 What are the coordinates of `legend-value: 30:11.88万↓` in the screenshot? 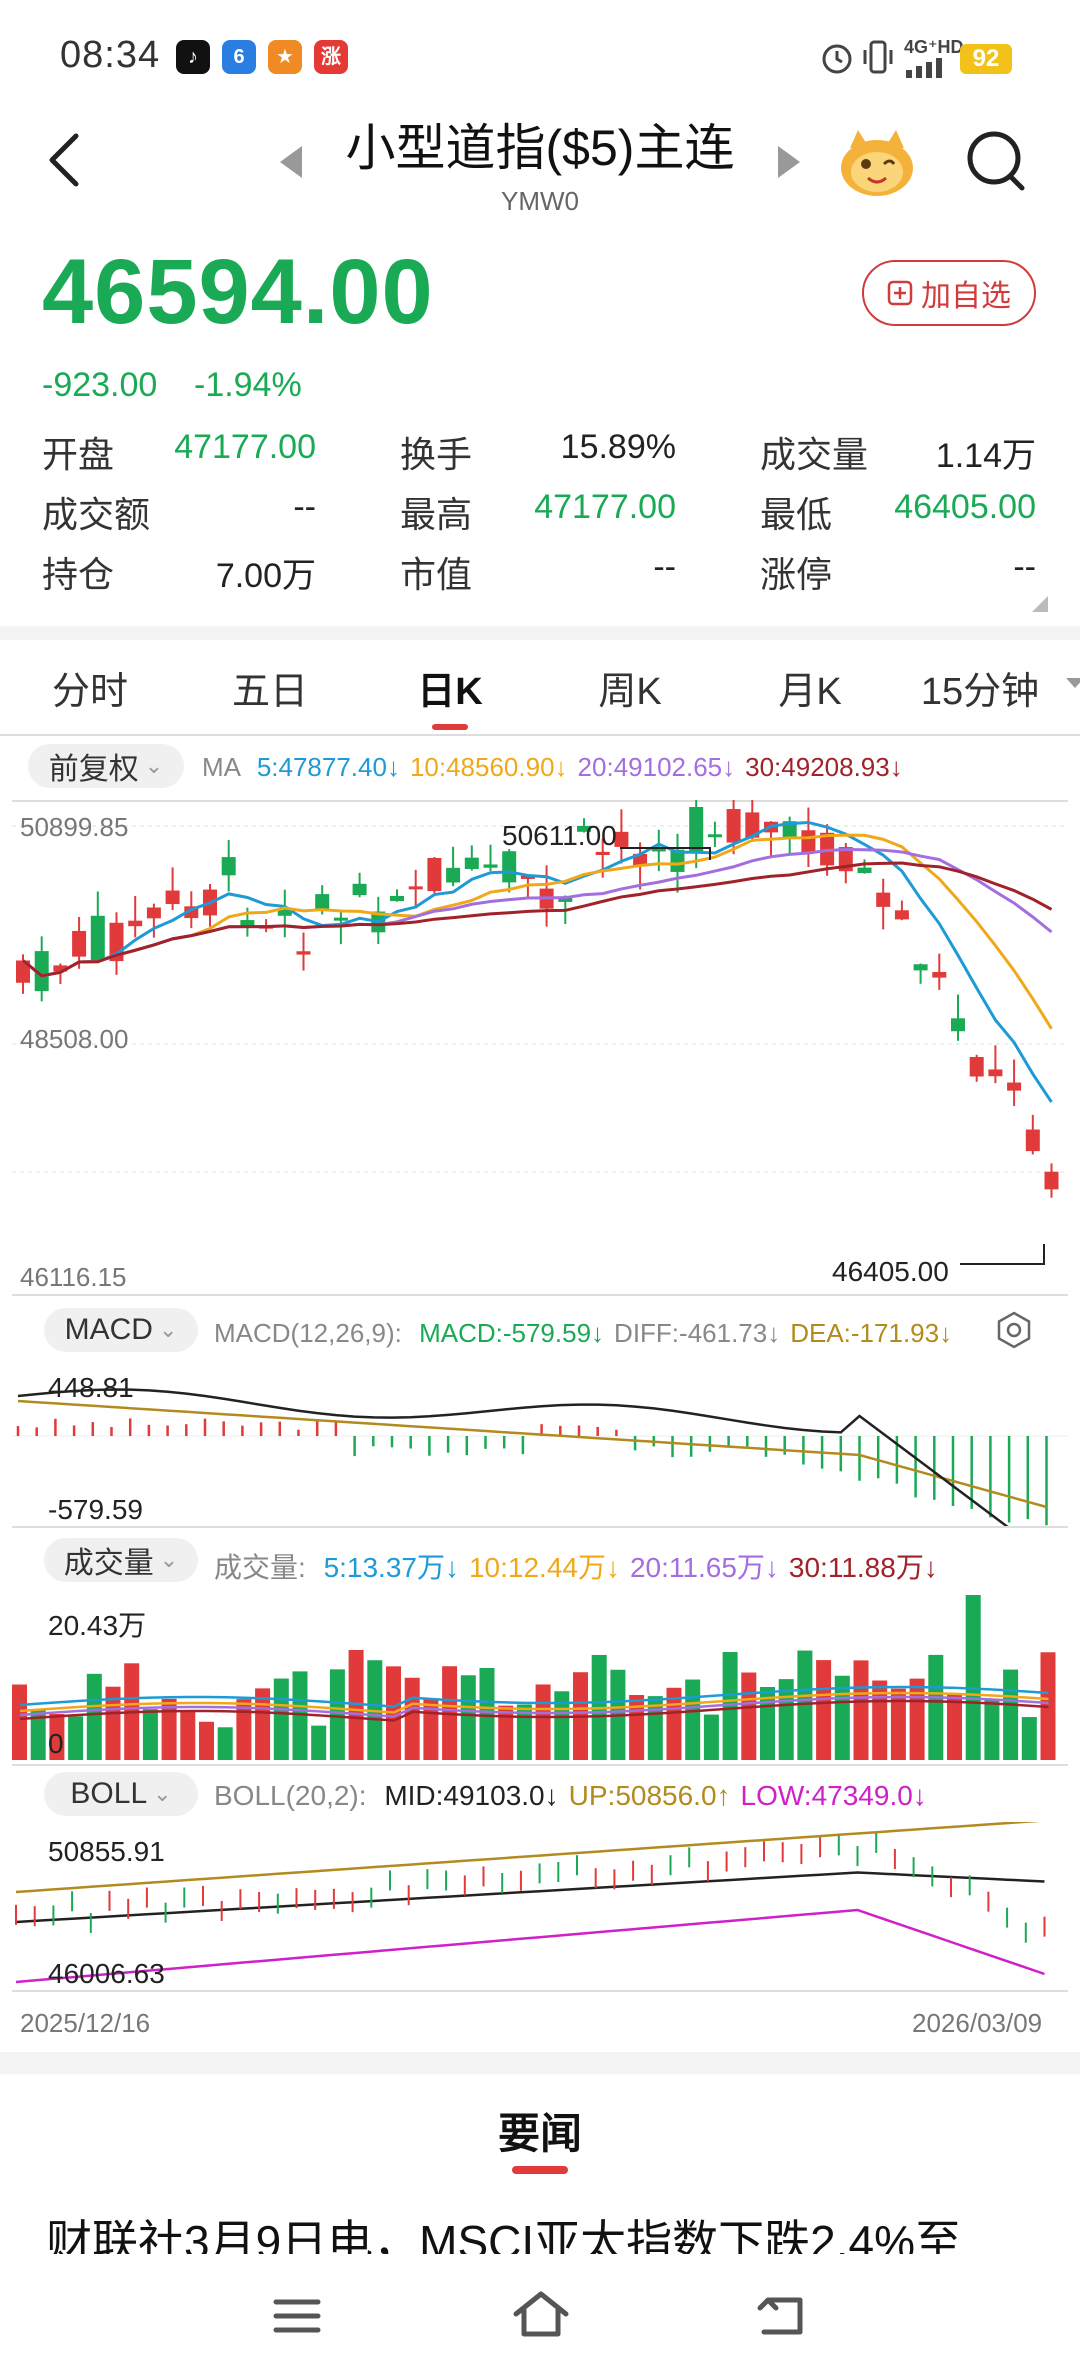 It's located at (863, 1567).